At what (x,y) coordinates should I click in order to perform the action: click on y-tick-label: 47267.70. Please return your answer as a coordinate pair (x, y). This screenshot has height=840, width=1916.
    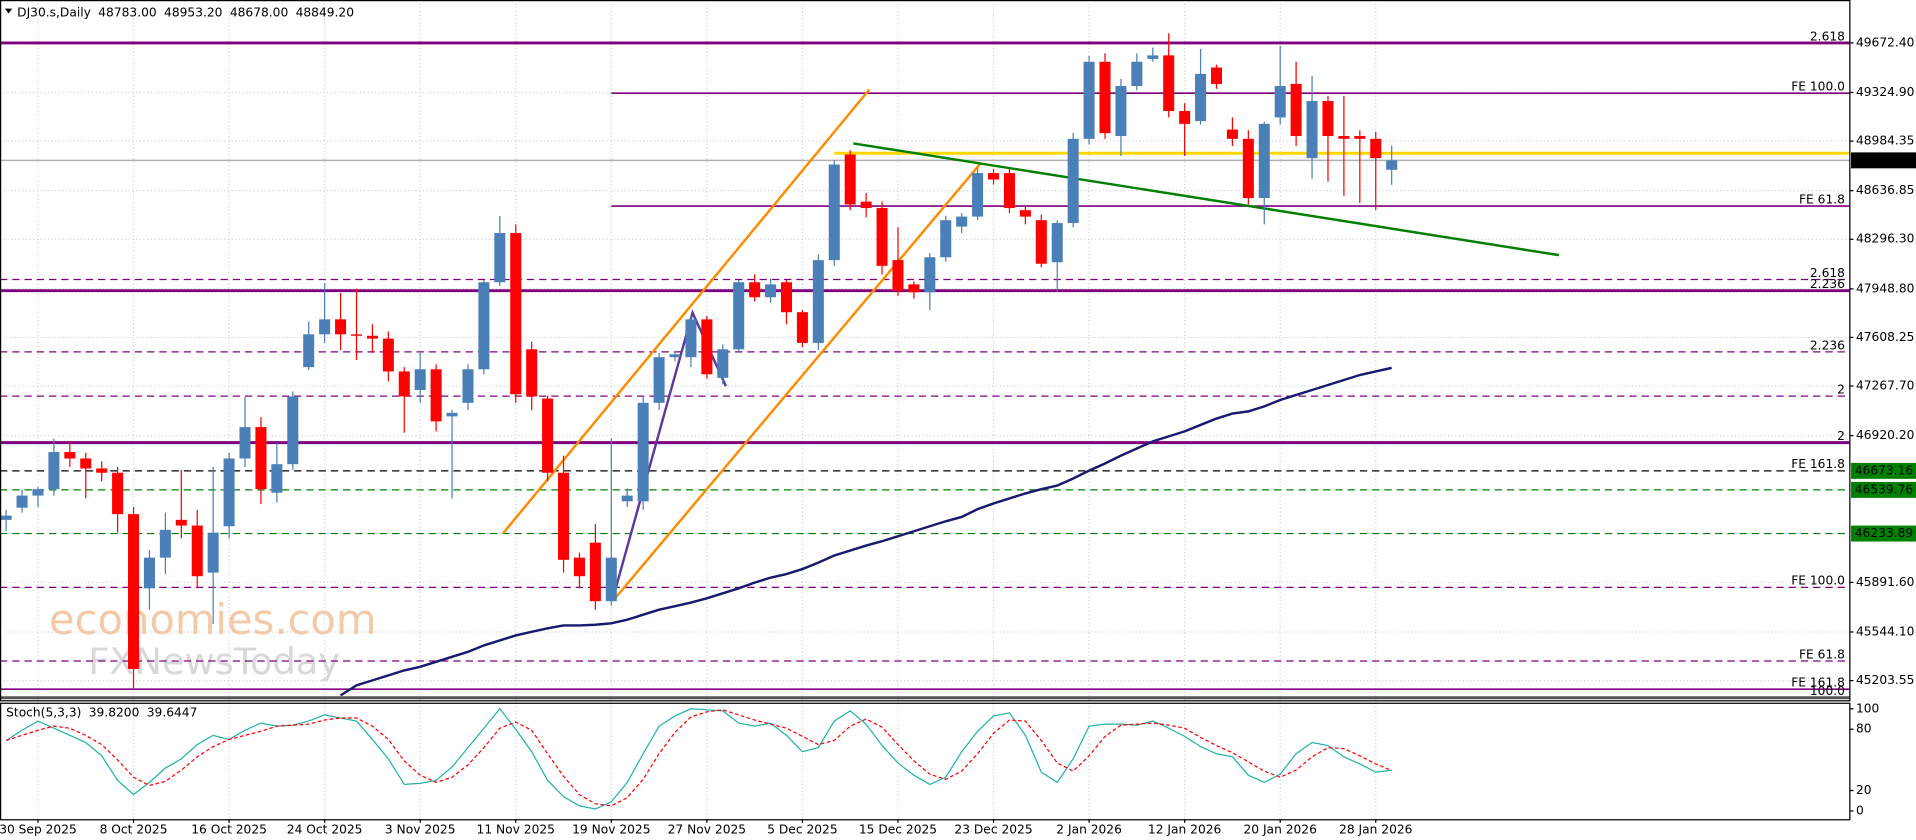
    Looking at the image, I should click on (1885, 386).